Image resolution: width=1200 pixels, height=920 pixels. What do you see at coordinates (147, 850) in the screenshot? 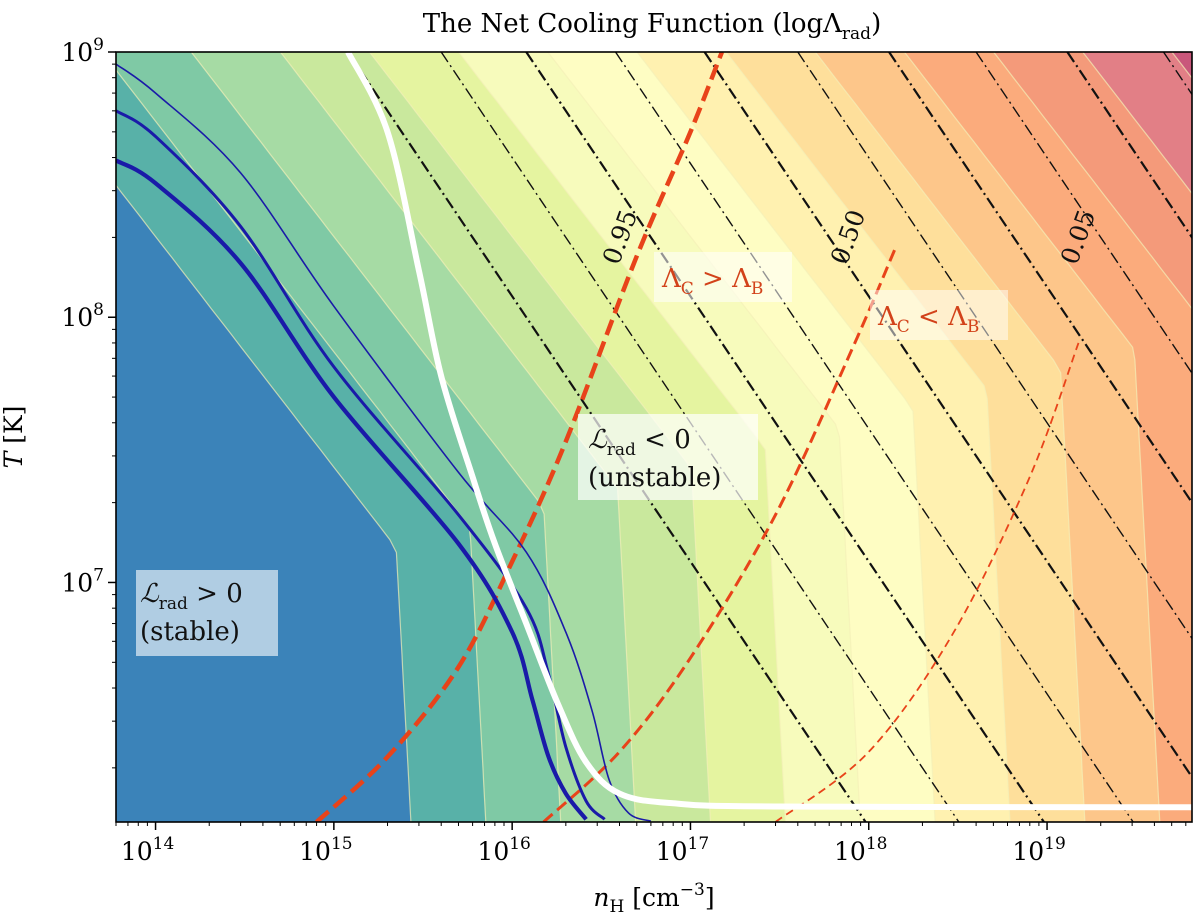
I see `x-tick-label-0: 1014` at bounding box center [147, 850].